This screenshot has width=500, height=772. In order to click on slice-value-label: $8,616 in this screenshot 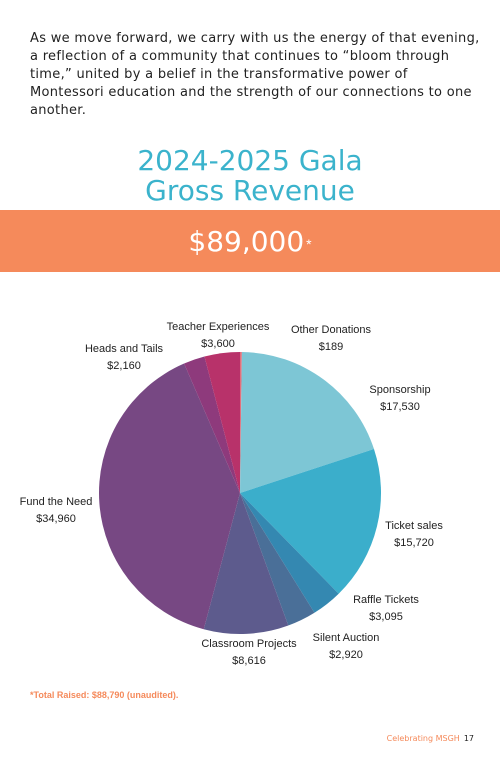, I will do `click(249, 661)`.